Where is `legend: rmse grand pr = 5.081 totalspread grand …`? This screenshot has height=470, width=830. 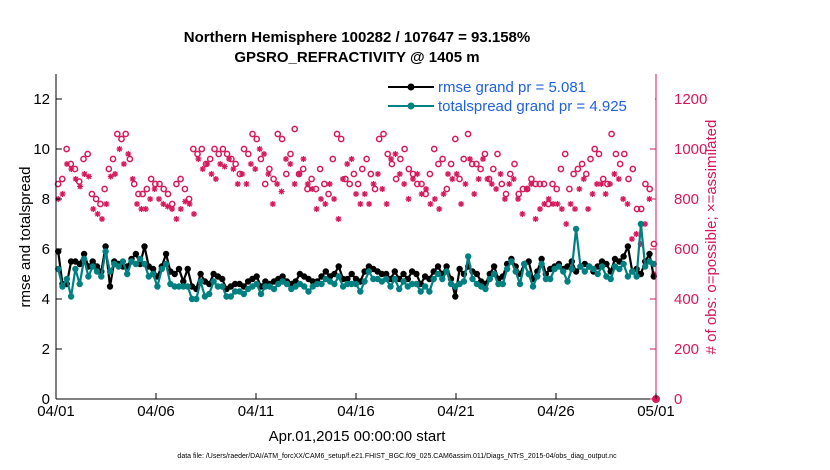
legend: rmse grand pr = 5.081 totalspread grand … is located at coordinates (519, 97).